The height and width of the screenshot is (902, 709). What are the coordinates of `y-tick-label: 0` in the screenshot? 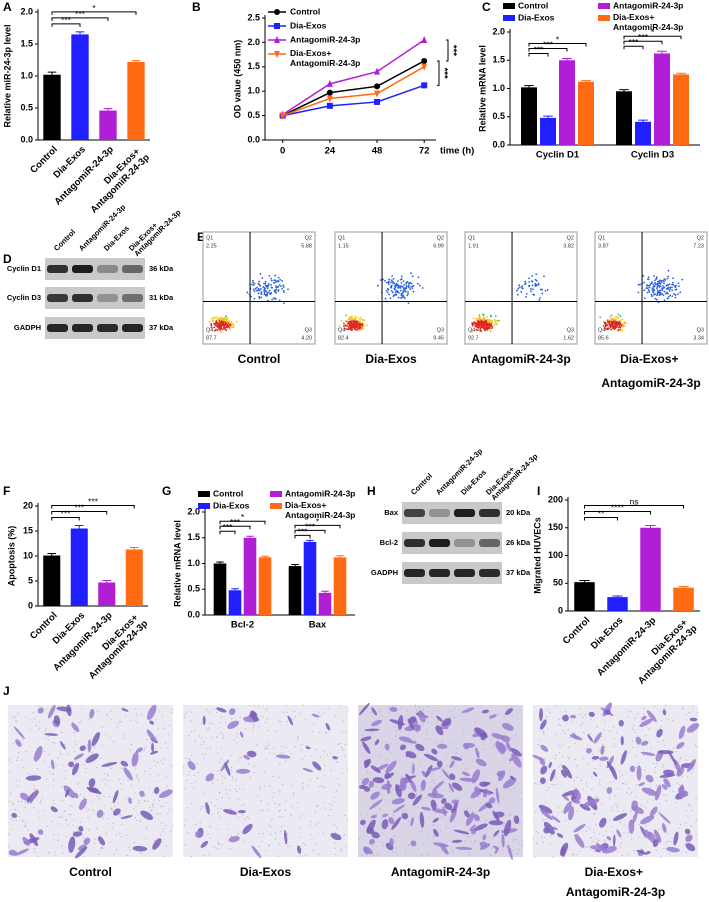 It's located at (30, 605).